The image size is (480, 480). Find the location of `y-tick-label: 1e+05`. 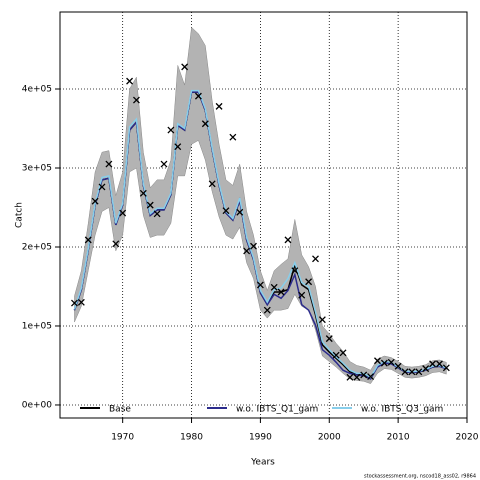

y-tick-label: 1e+05 is located at coordinates (37, 326).